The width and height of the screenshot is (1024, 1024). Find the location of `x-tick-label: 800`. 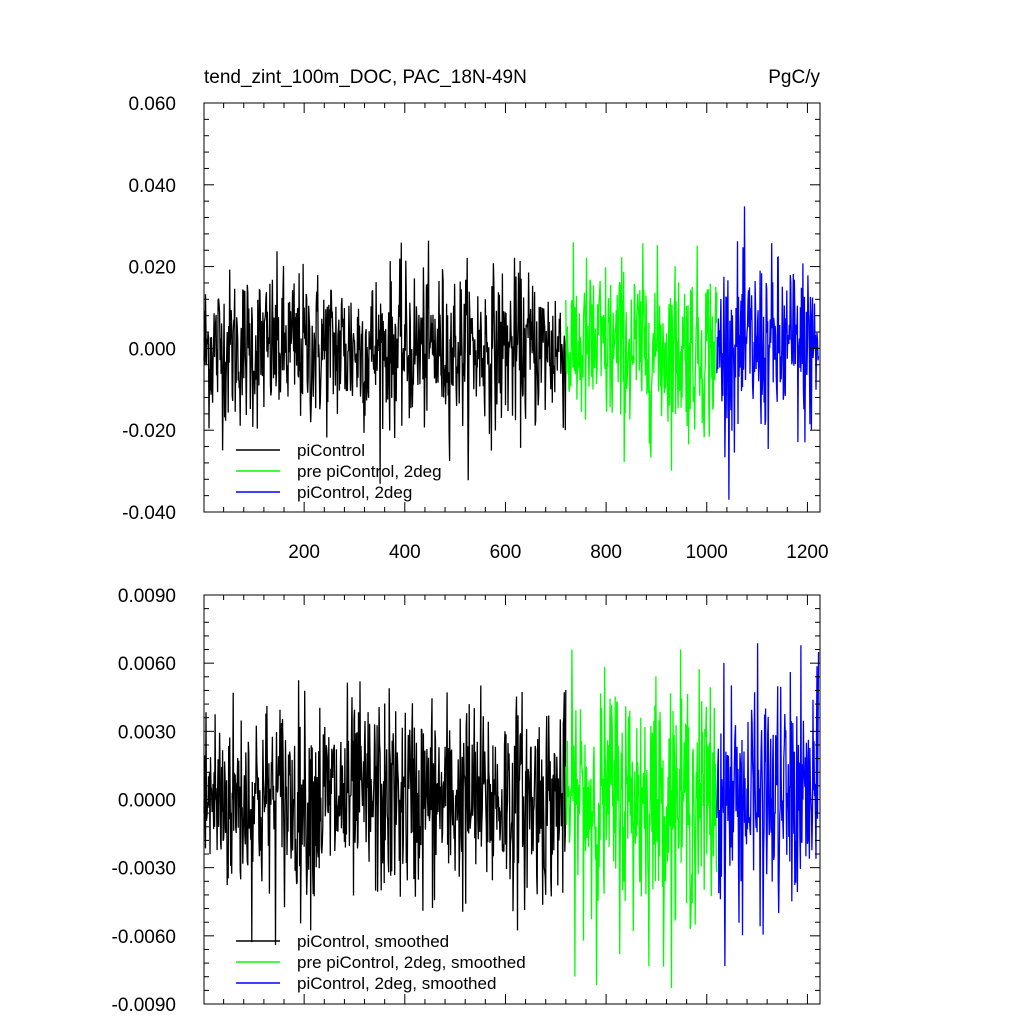

x-tick-label: 800 is located at coordinates (606, 552).